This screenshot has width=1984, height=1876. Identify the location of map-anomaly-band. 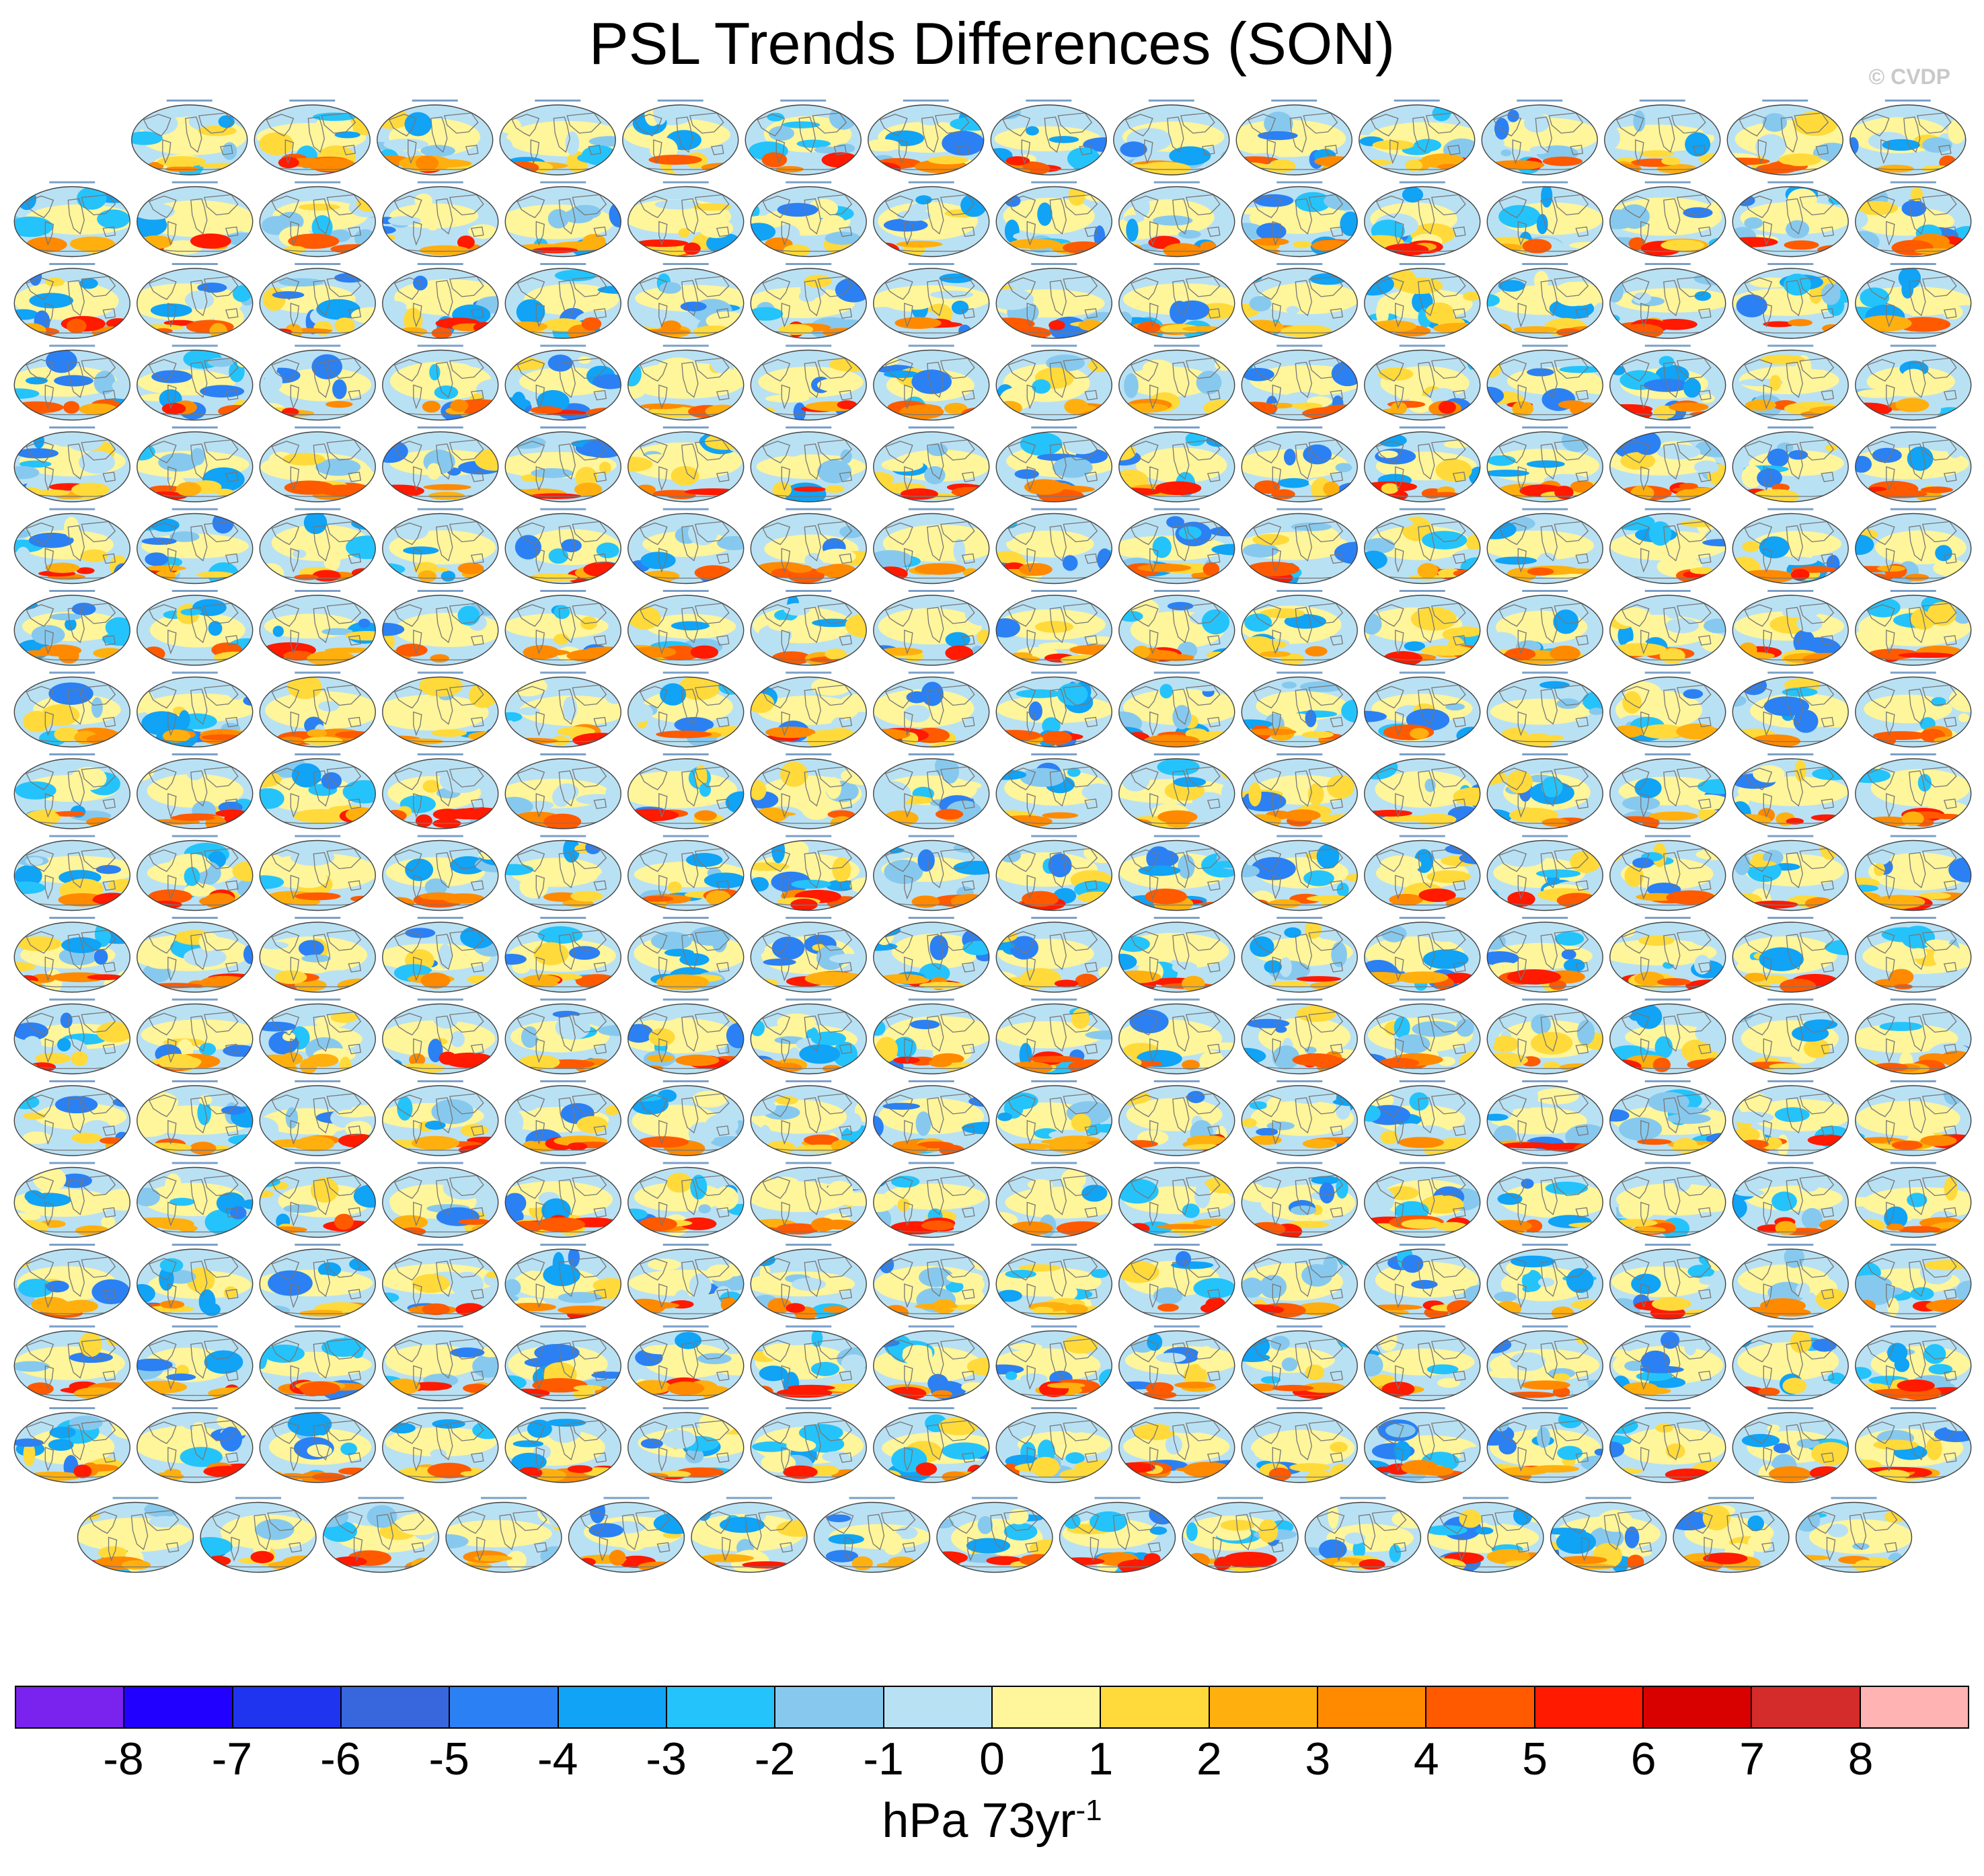
(1541, 545).